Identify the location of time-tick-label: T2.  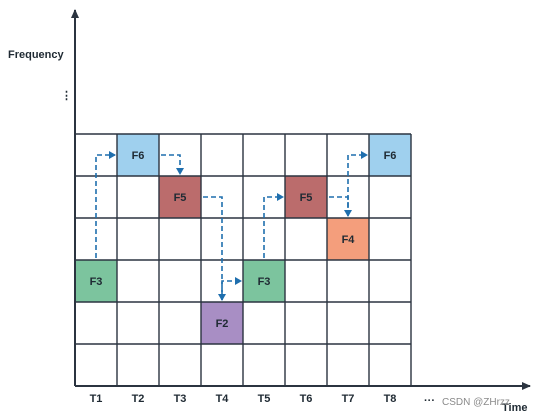
(138, 399).